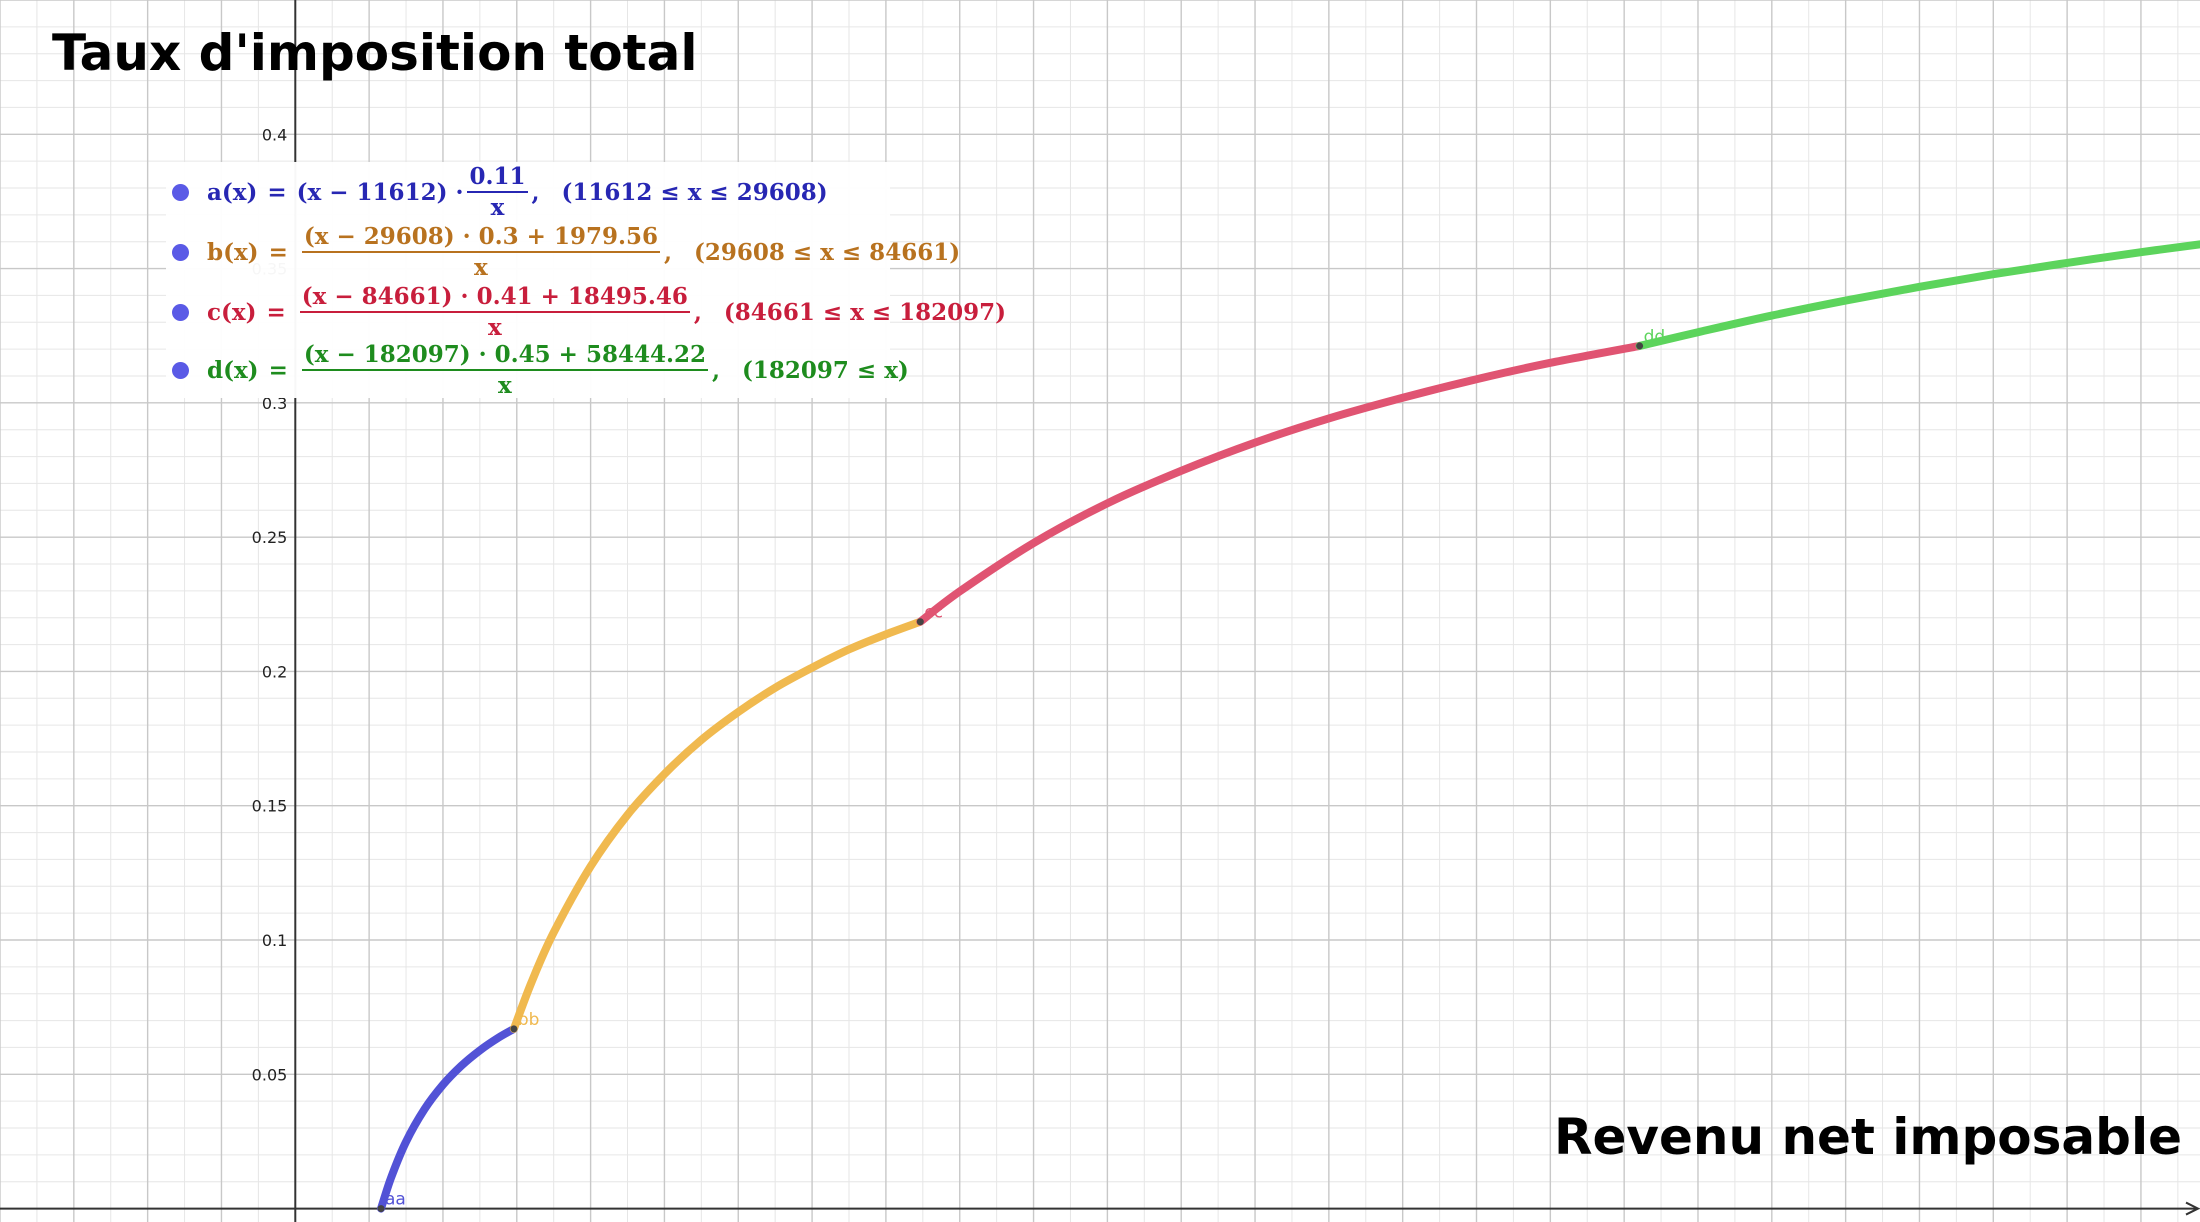 Image resolution: width=2200 pixels, height=1222 pixels. Describe the element at coordinates (270, 1074) in the screenshot. I see `y-tick-label: 0.05` at that location.